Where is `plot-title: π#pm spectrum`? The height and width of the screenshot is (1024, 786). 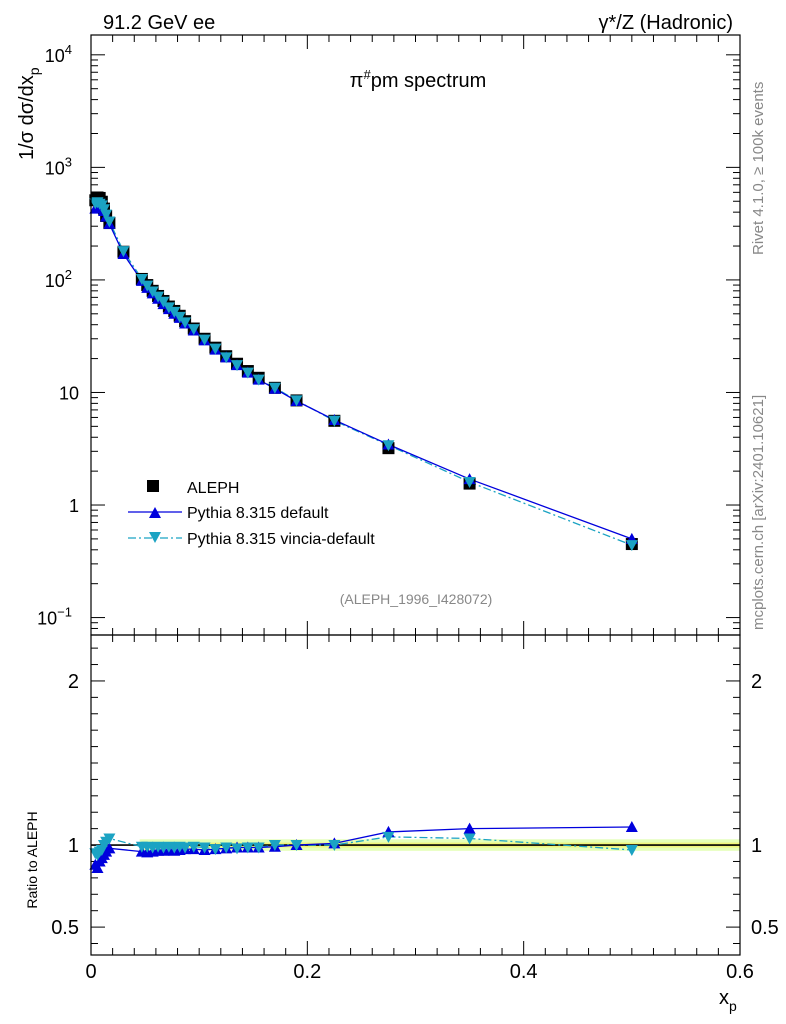
plot-title: π#pm spectrum is located at coordinates (418, 79).